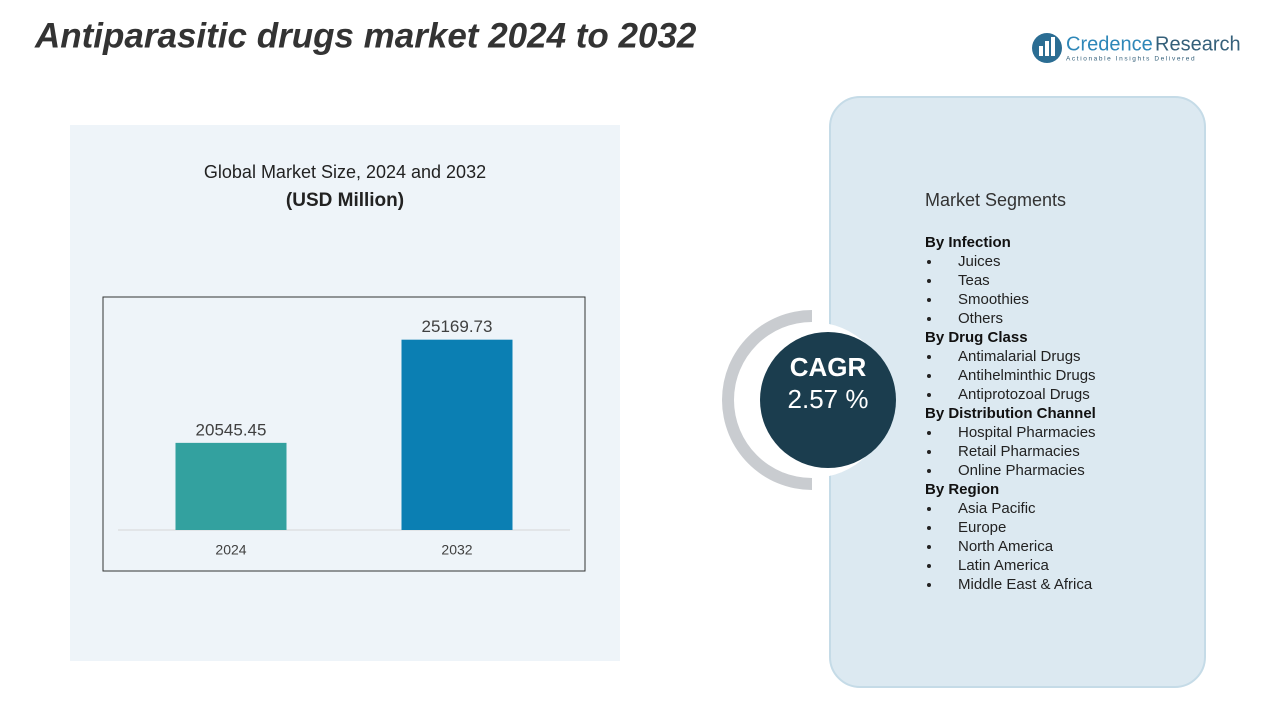 The height and width of the screenshot is (718, 1267). Describe the element at coordinates (1004, 565) in the screenshot. I see `segment-item: Latin America` at that location.